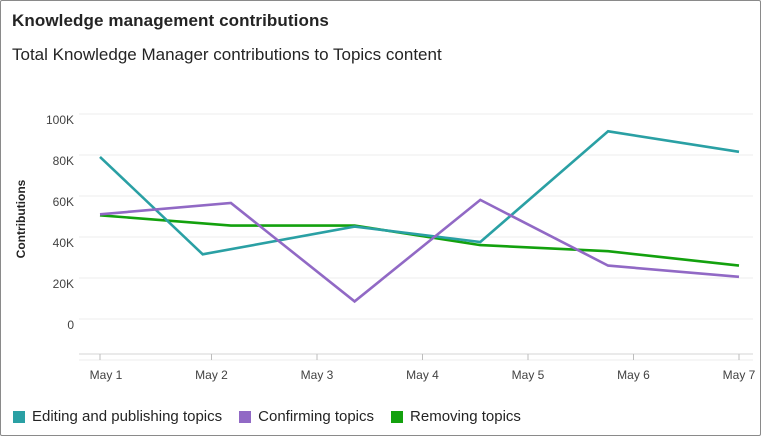  What do you see at coordinates (419, 240) in the screenshot?
I see `series-line-removing-topics` at bounding box center [419, 240].